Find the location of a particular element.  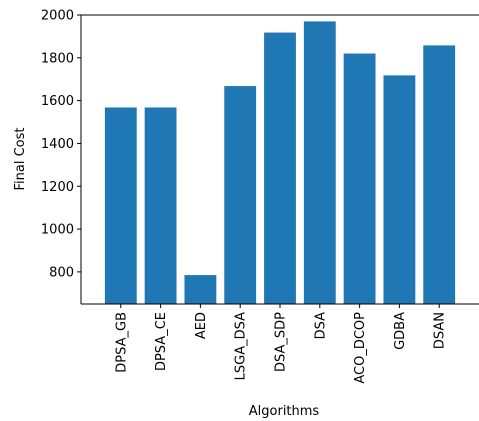

y-tick-label: 1000 is located at coordinates (57, 230).